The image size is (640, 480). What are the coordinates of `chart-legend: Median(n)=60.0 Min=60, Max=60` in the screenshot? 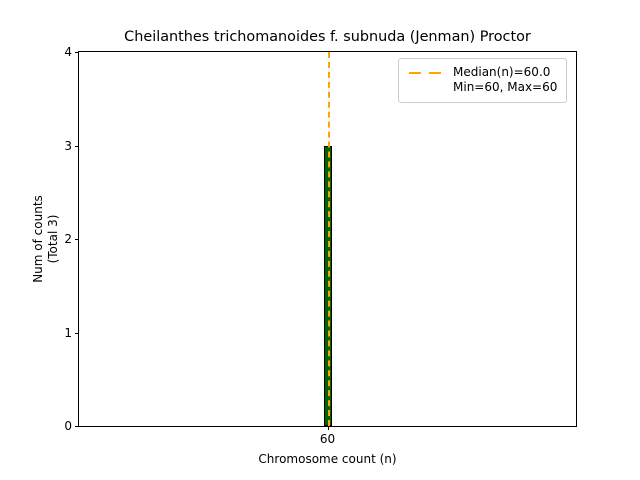 It's located at (483, 80).